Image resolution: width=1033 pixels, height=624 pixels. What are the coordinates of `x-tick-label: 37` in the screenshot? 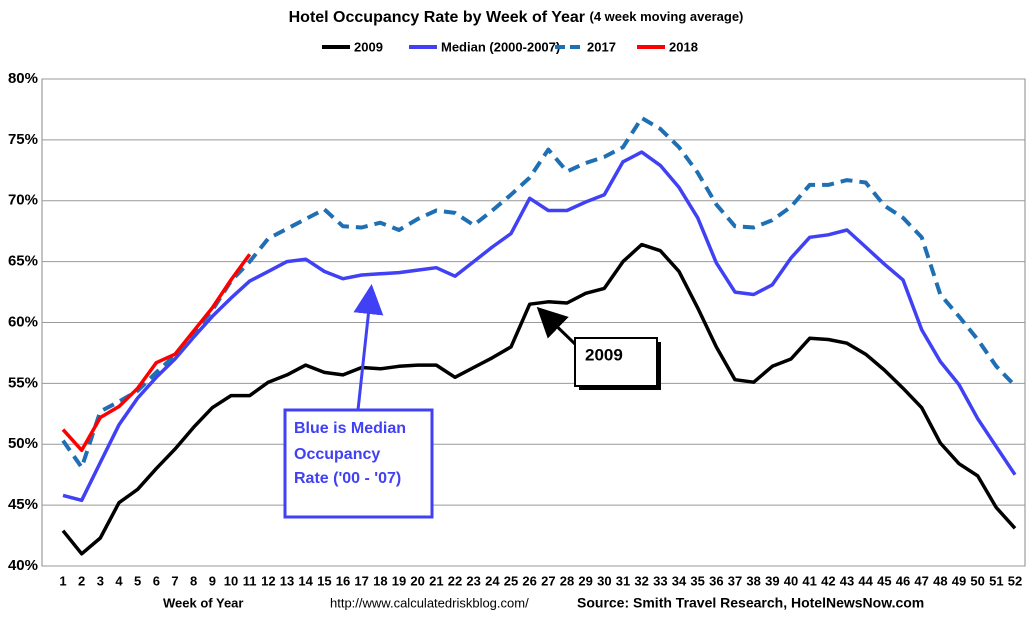 It's located at (735, 580).